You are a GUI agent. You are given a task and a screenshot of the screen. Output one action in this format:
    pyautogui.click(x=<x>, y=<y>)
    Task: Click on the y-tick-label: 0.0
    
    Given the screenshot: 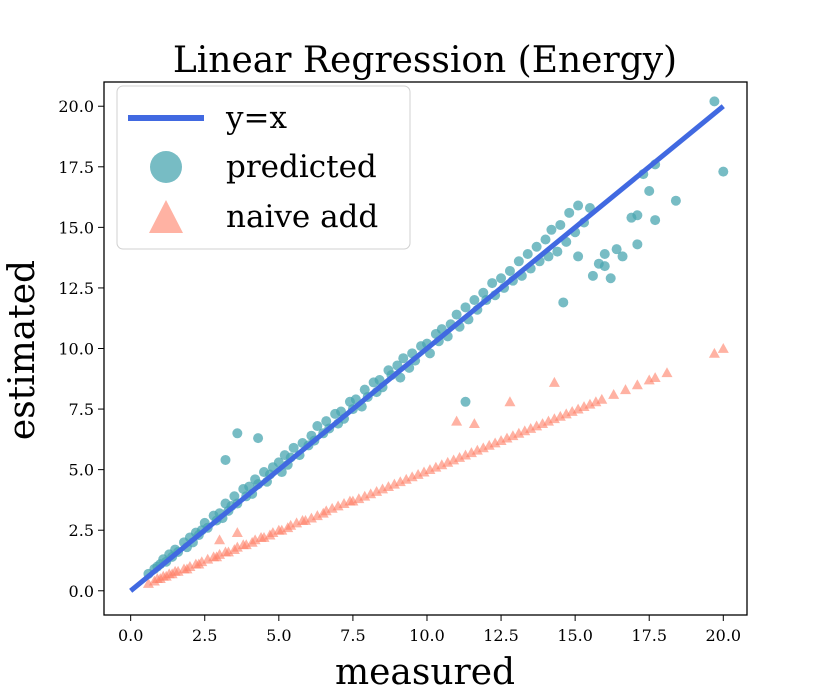 What is the action you would take?
    pyautogui.click(x=81, y=591)
    